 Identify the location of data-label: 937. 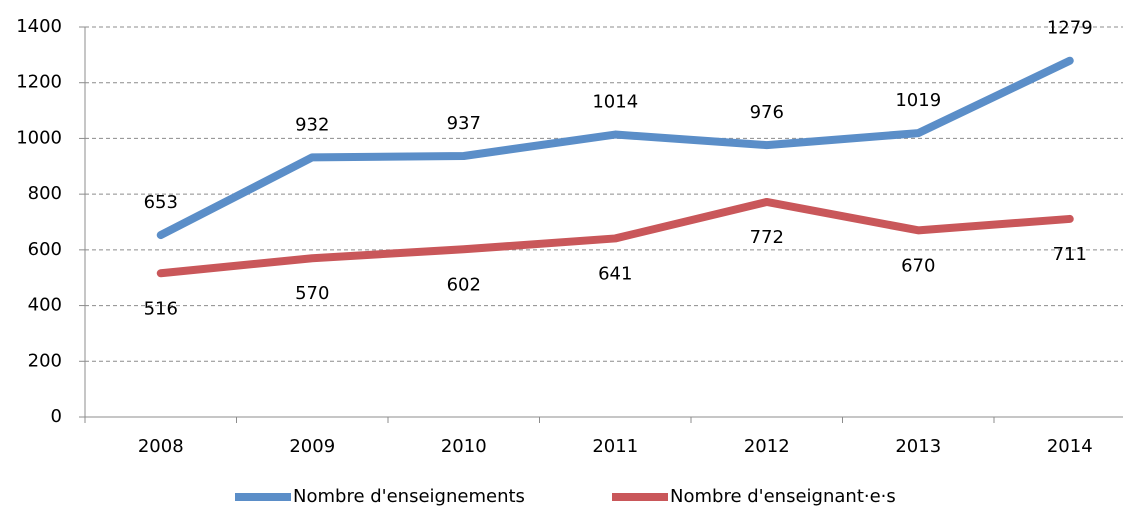
(464, 123).